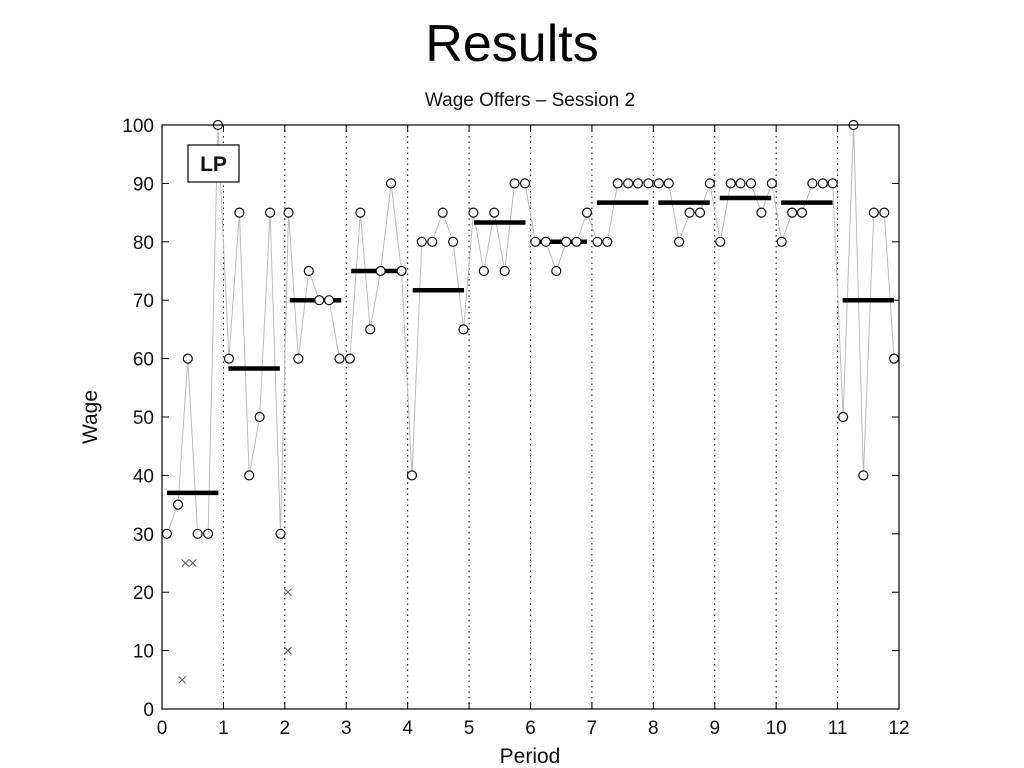 This screenshot has width=1024, height=768. What do you see at coordinates (143, 476) in the screenshot?
I see `y-tick-label: 40` at bounding box center [143, 476].